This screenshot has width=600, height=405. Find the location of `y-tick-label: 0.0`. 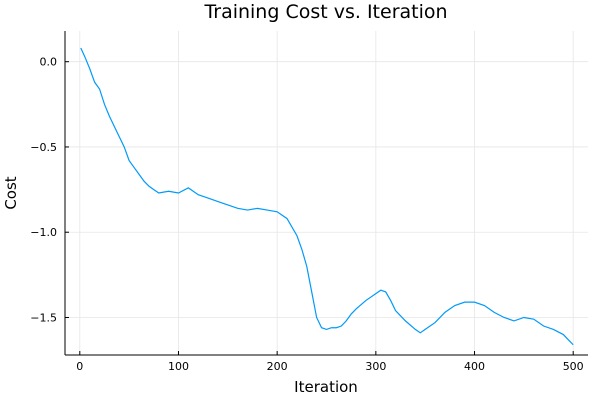

y-tick-label: 0.0 is located at coordinates (49, 62).